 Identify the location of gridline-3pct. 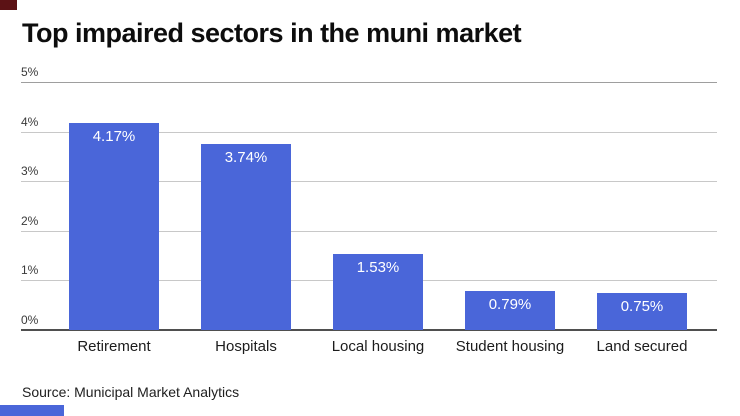
(369, 182).